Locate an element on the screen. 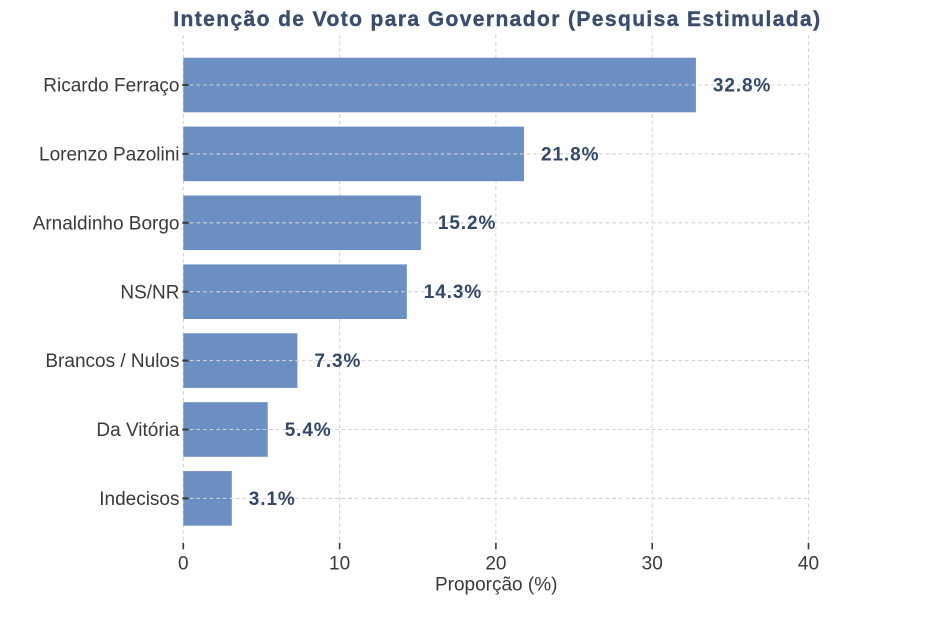 Image resolution: width=937 pixels, height=637 pixels. svg-text: 20 is located at coordinates (495, 563).